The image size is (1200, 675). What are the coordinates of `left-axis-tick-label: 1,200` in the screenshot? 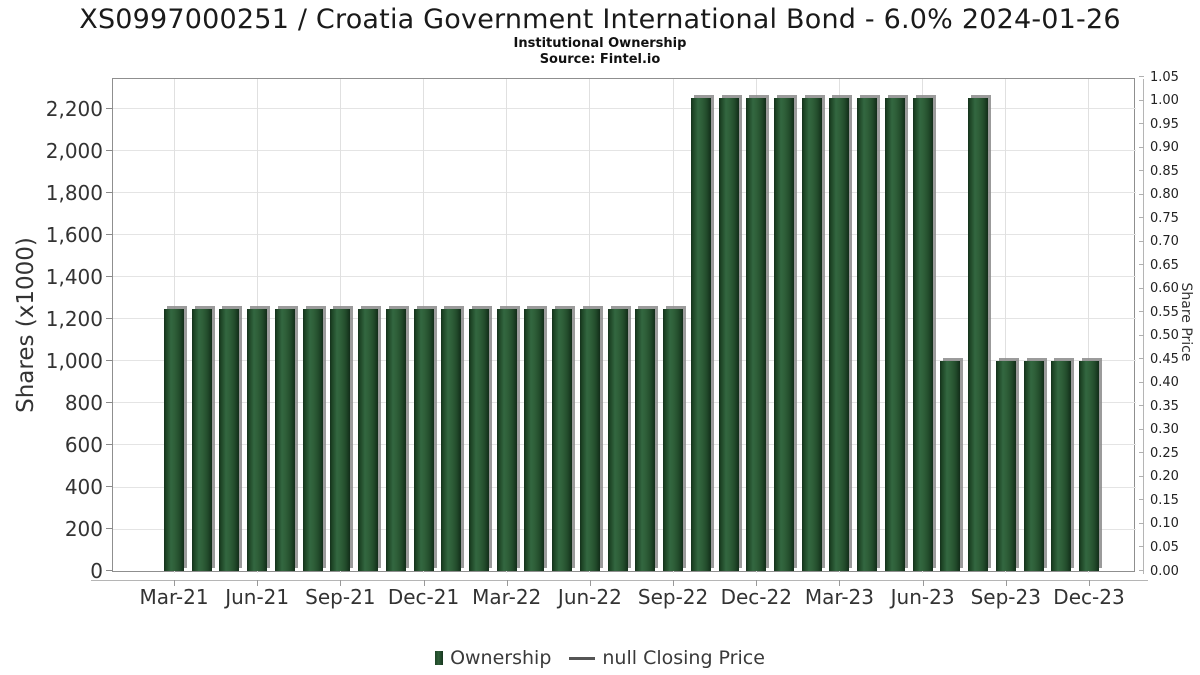 It's located at (74, 318).